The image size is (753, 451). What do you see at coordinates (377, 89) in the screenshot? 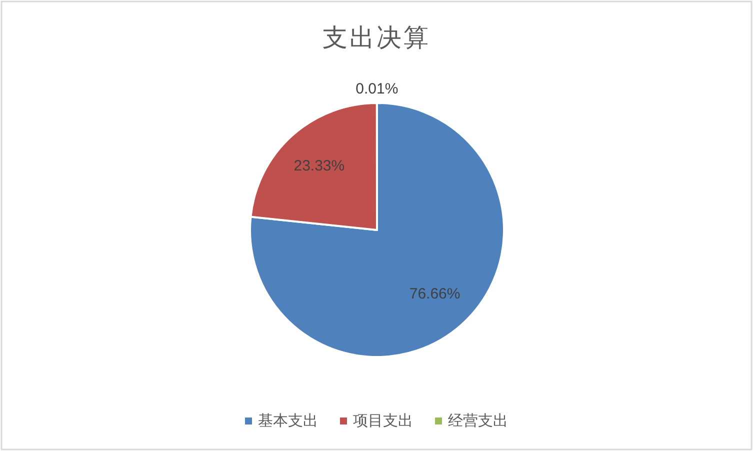
I see `data-label: 0.01%` at bounding box center [377, 89].